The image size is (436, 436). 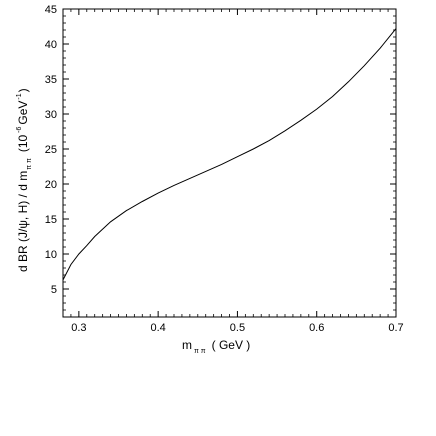 I want to click on x-tick-label: 0.5, so click(x=237, y=328).